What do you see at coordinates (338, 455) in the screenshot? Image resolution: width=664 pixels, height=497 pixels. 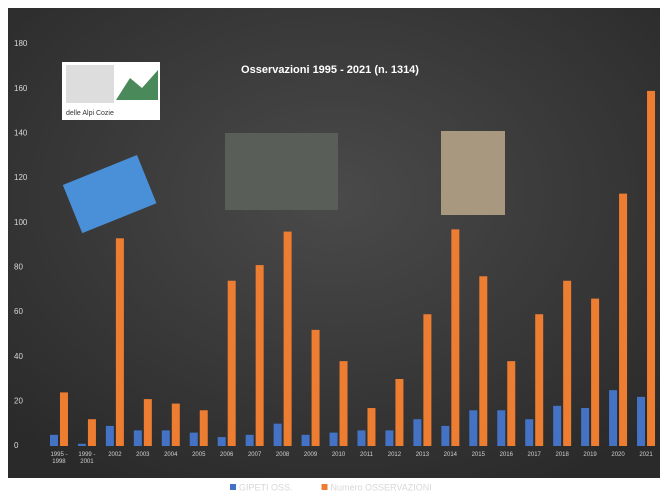 I see `x-tick-label: 2010` at bounding box center [338, 455].